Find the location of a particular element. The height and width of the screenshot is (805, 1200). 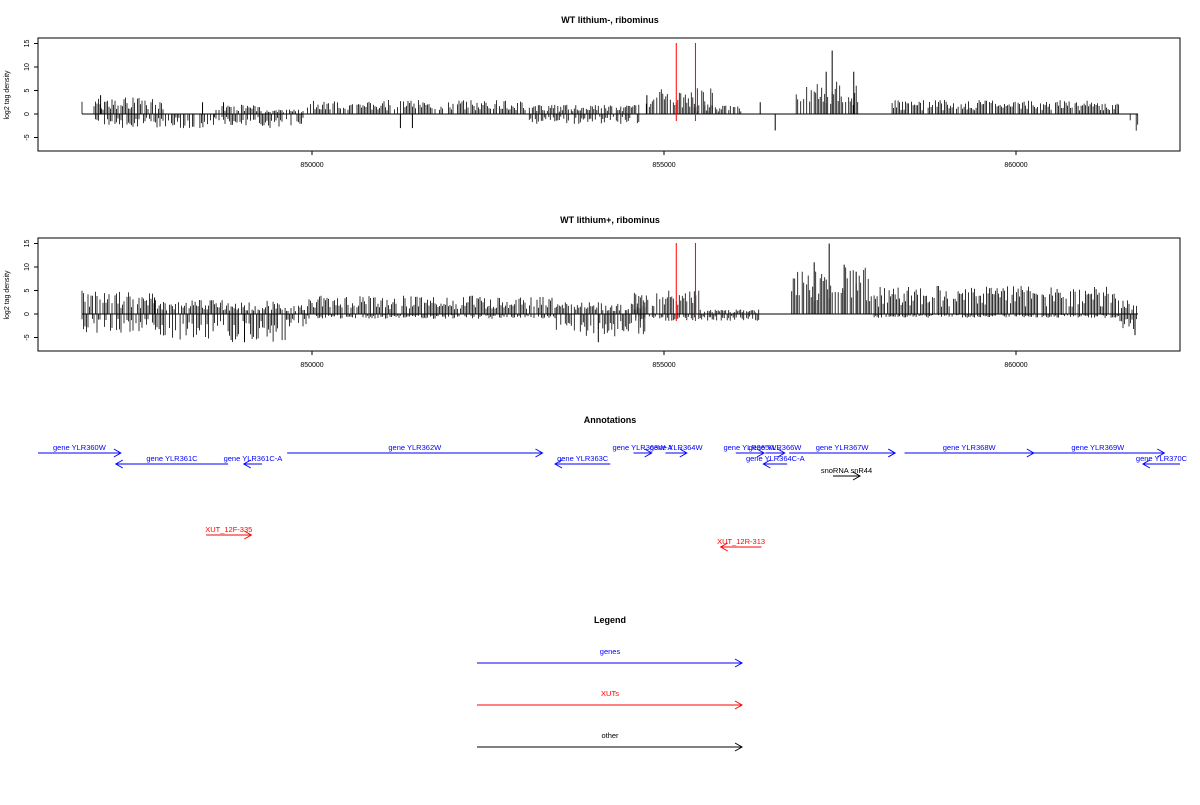

feature-gene-ylr363c: gene YLR363C is located at coordinates (582, 461).